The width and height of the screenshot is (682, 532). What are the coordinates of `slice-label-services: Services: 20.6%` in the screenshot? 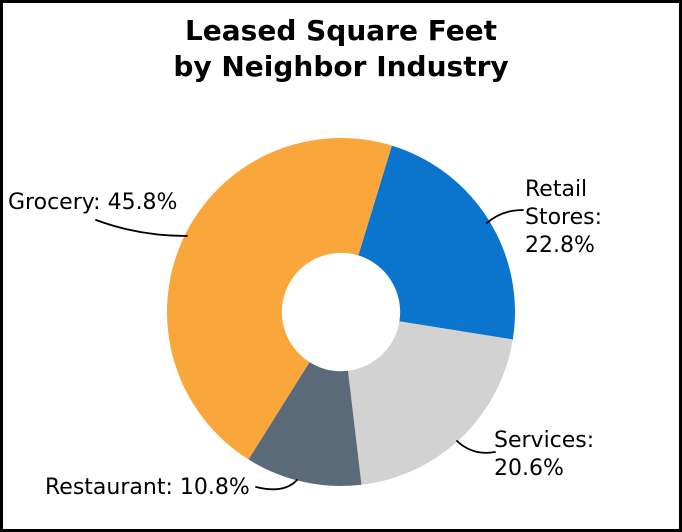 It's located at (544, 454).